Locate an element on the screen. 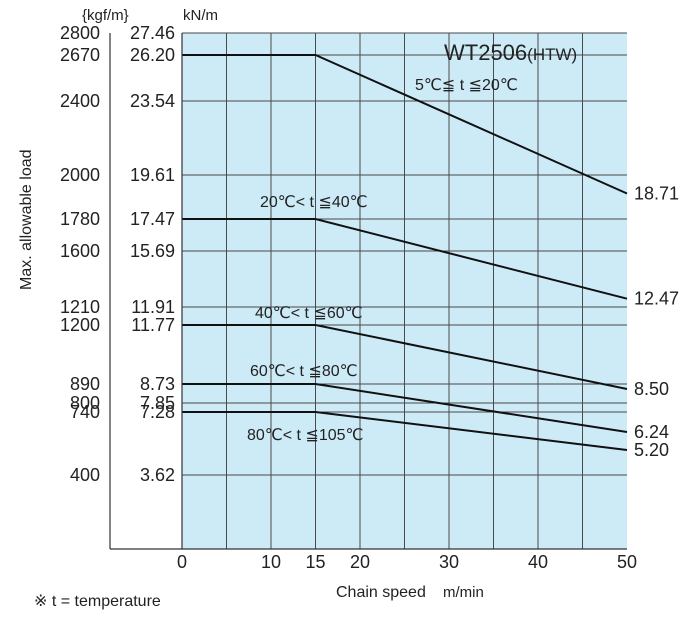  y-tick-kgf: 2000 is located at coordinates (80, 175).